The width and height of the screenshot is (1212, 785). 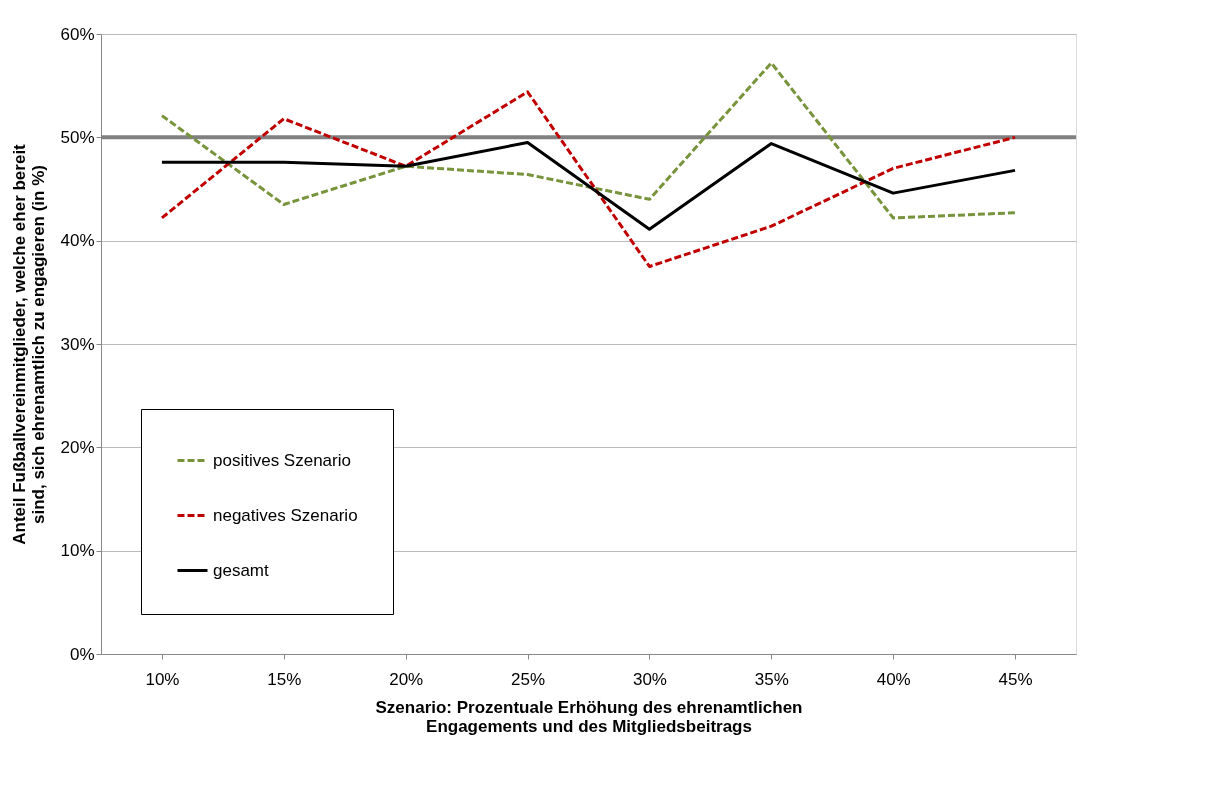 What do you see at coordinates (162, 679) in the screenshot?
I see `x-tick-label: 10%` at bounding box center [162, 679].